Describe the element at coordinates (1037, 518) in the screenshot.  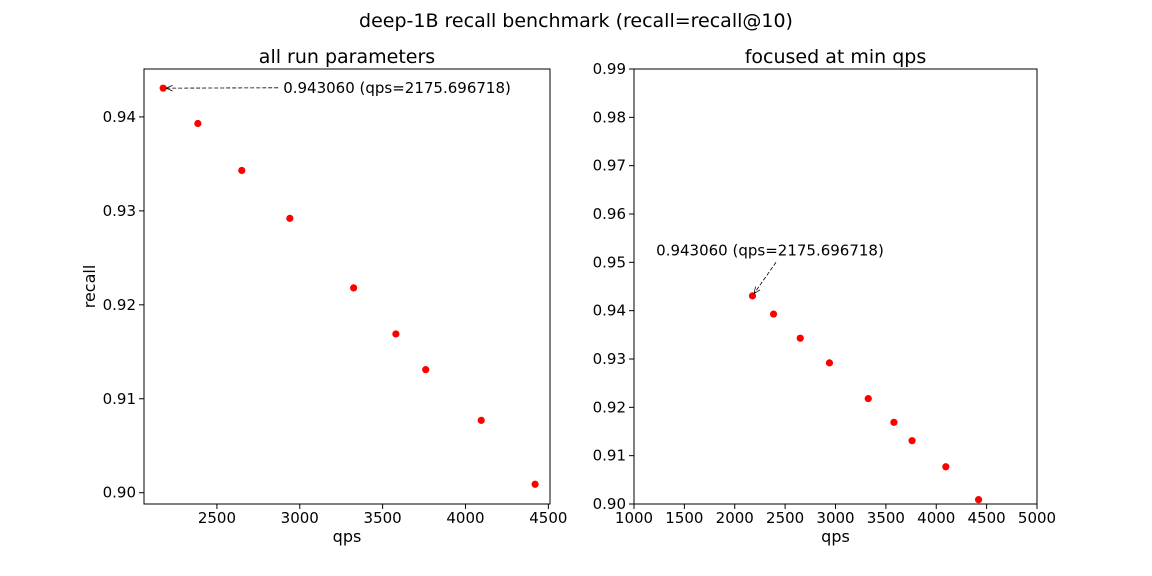
I see `x-tick-label: 5000` at that location.